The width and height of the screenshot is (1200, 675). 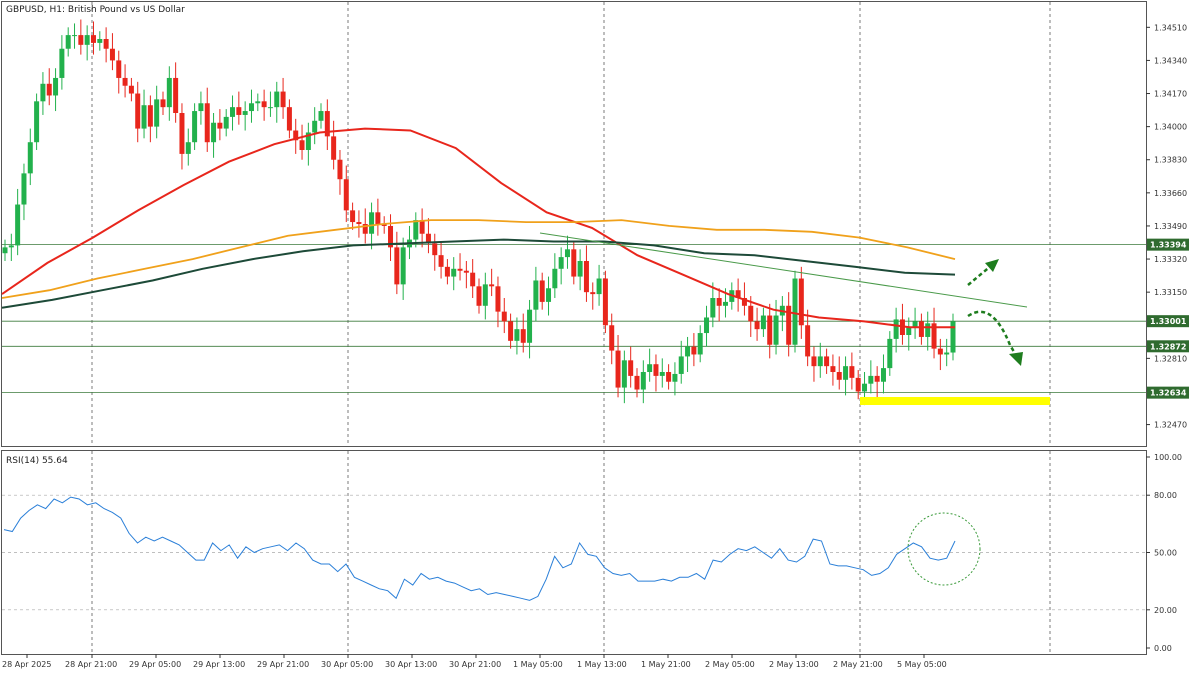 I want to click on price-tick-label: 1.34510, so click(x=1170, y=27).